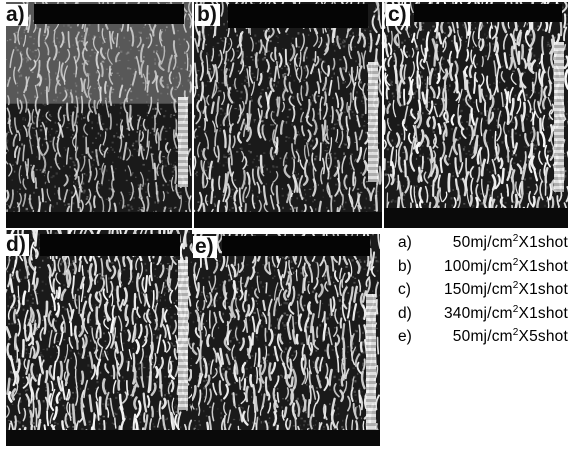 This screenshot has width=572, height=450. I want to click on legend-item: b) 100mj/cm2X1shot, so click(483, 269).